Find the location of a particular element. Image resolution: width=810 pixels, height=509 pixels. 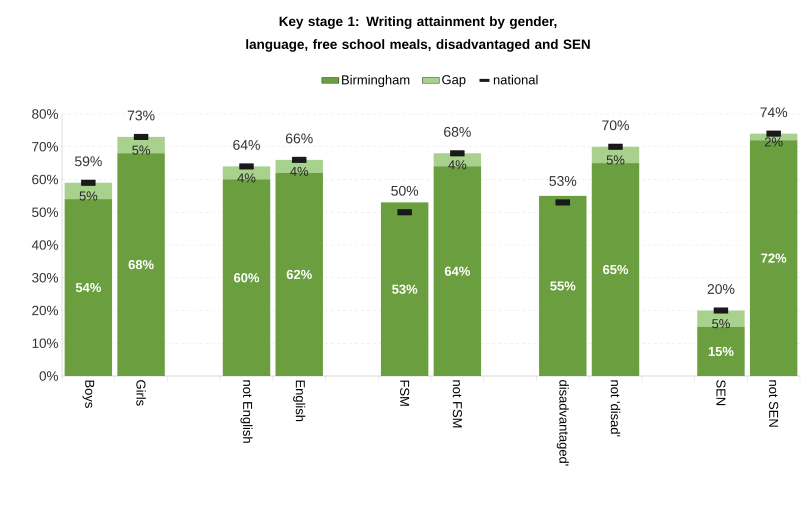

data-label: 20% is located at coordinates (721, 289).